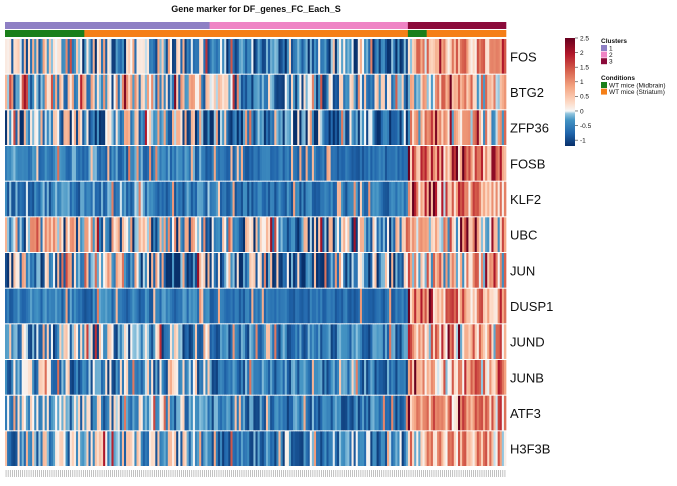 The height and width of the screenshot is (486, 677). I want to click on row-label-jun: JUN, so click(522, 270).